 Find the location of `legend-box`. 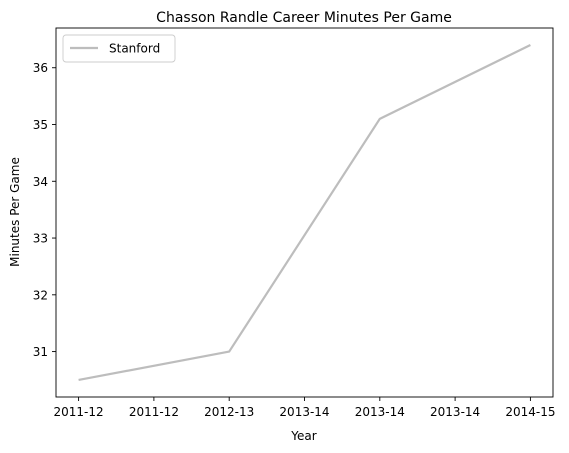

legend-box is located at coordinates (119, 48).